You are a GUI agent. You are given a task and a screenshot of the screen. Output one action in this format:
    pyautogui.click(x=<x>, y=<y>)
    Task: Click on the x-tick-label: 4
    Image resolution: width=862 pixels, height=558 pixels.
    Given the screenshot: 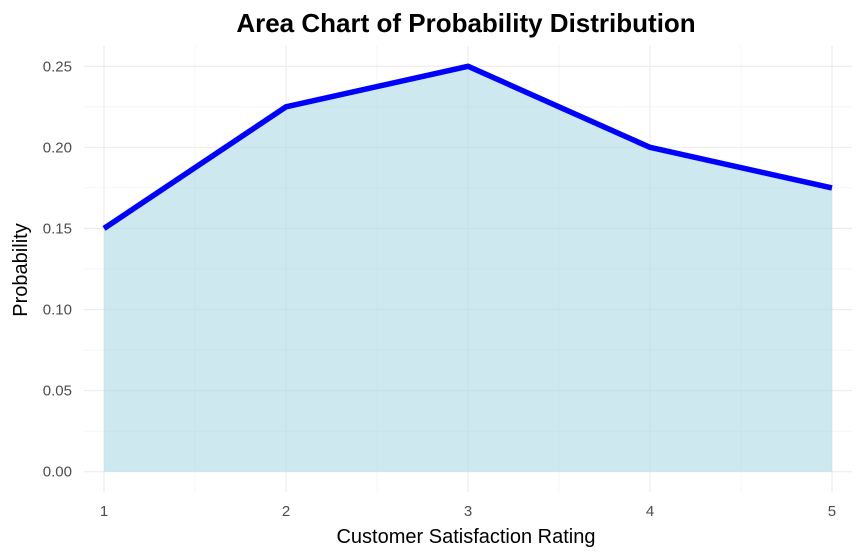 What is the action you would take?
    pyautogui.click(x=650, y=511)
    